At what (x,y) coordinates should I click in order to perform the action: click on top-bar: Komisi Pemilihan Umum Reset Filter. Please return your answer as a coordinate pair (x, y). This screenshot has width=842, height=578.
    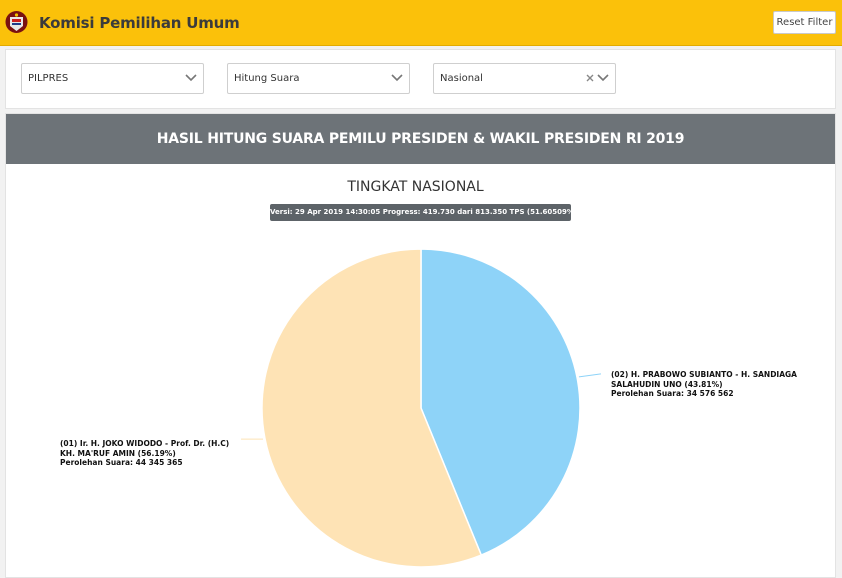
    Looking at the image, I should click on (421, 23).